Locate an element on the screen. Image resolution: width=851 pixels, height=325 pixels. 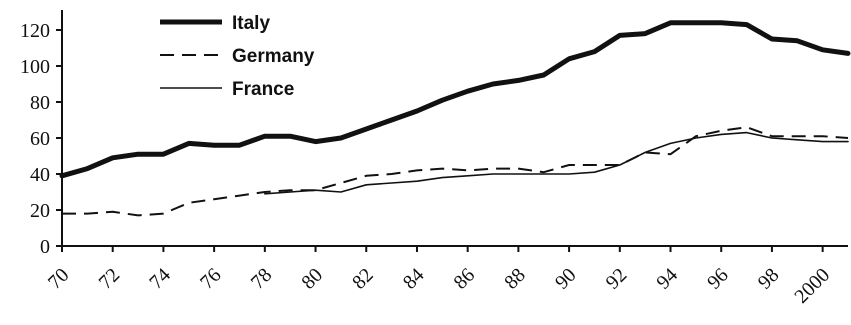
series-line-france is located at coordinates (556, 163).